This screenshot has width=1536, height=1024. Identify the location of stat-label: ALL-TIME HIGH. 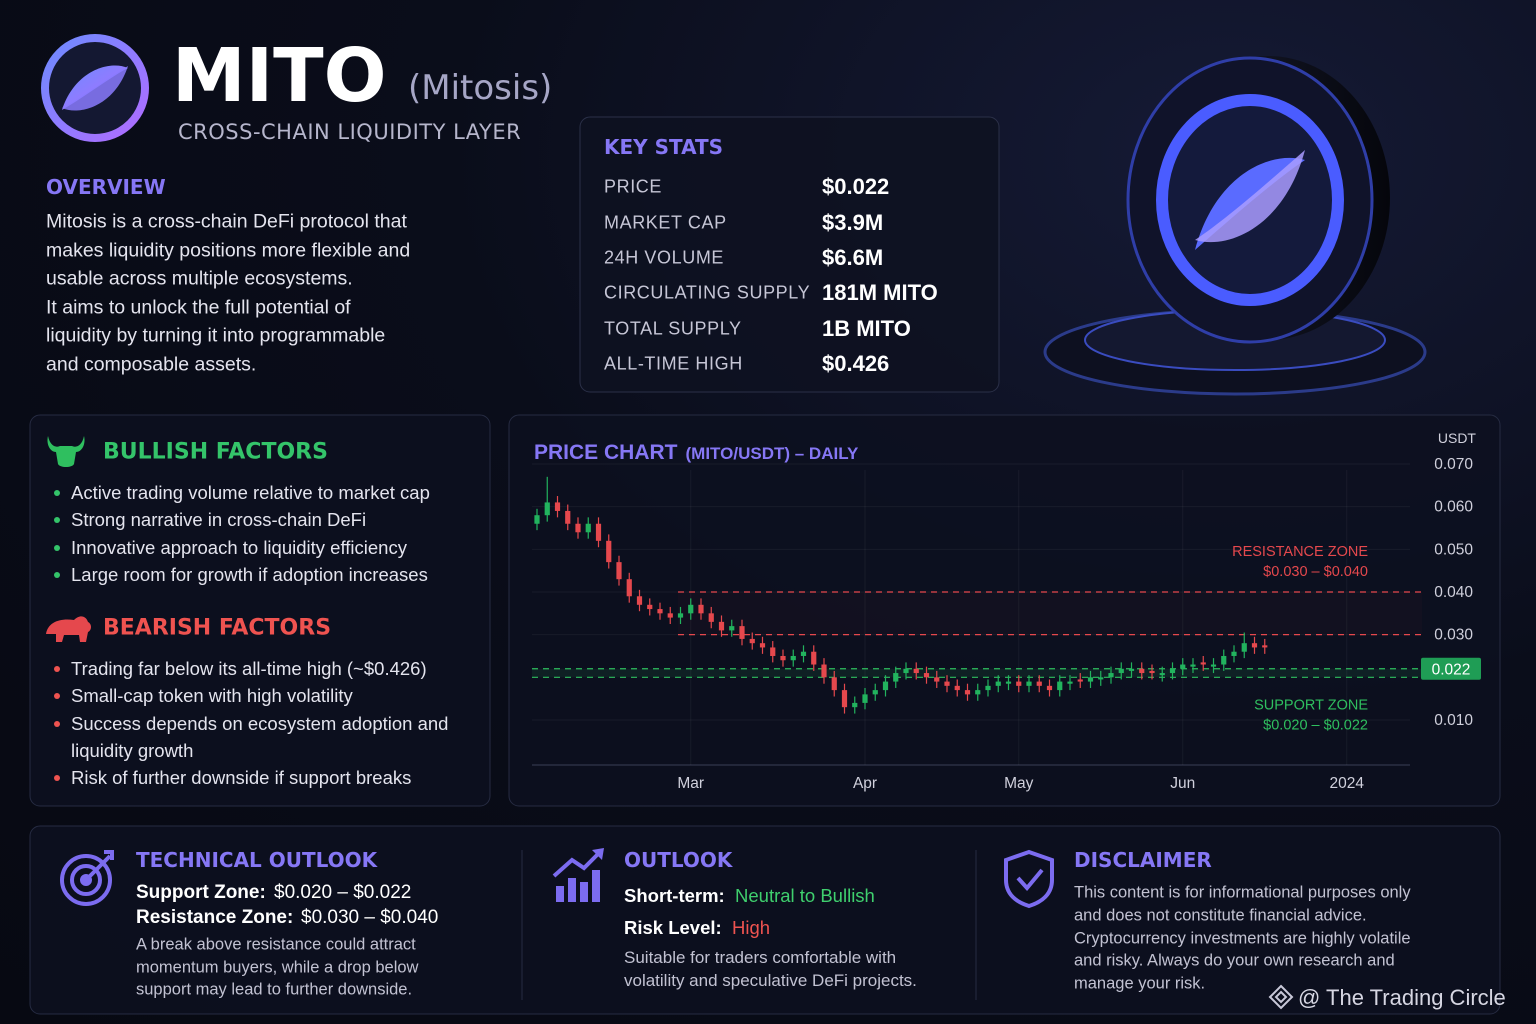
(673, 363).